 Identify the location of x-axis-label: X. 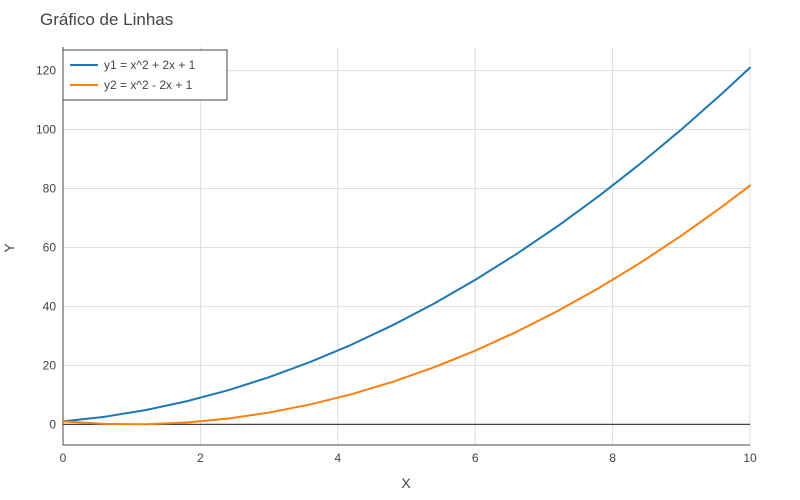
(406, 483).